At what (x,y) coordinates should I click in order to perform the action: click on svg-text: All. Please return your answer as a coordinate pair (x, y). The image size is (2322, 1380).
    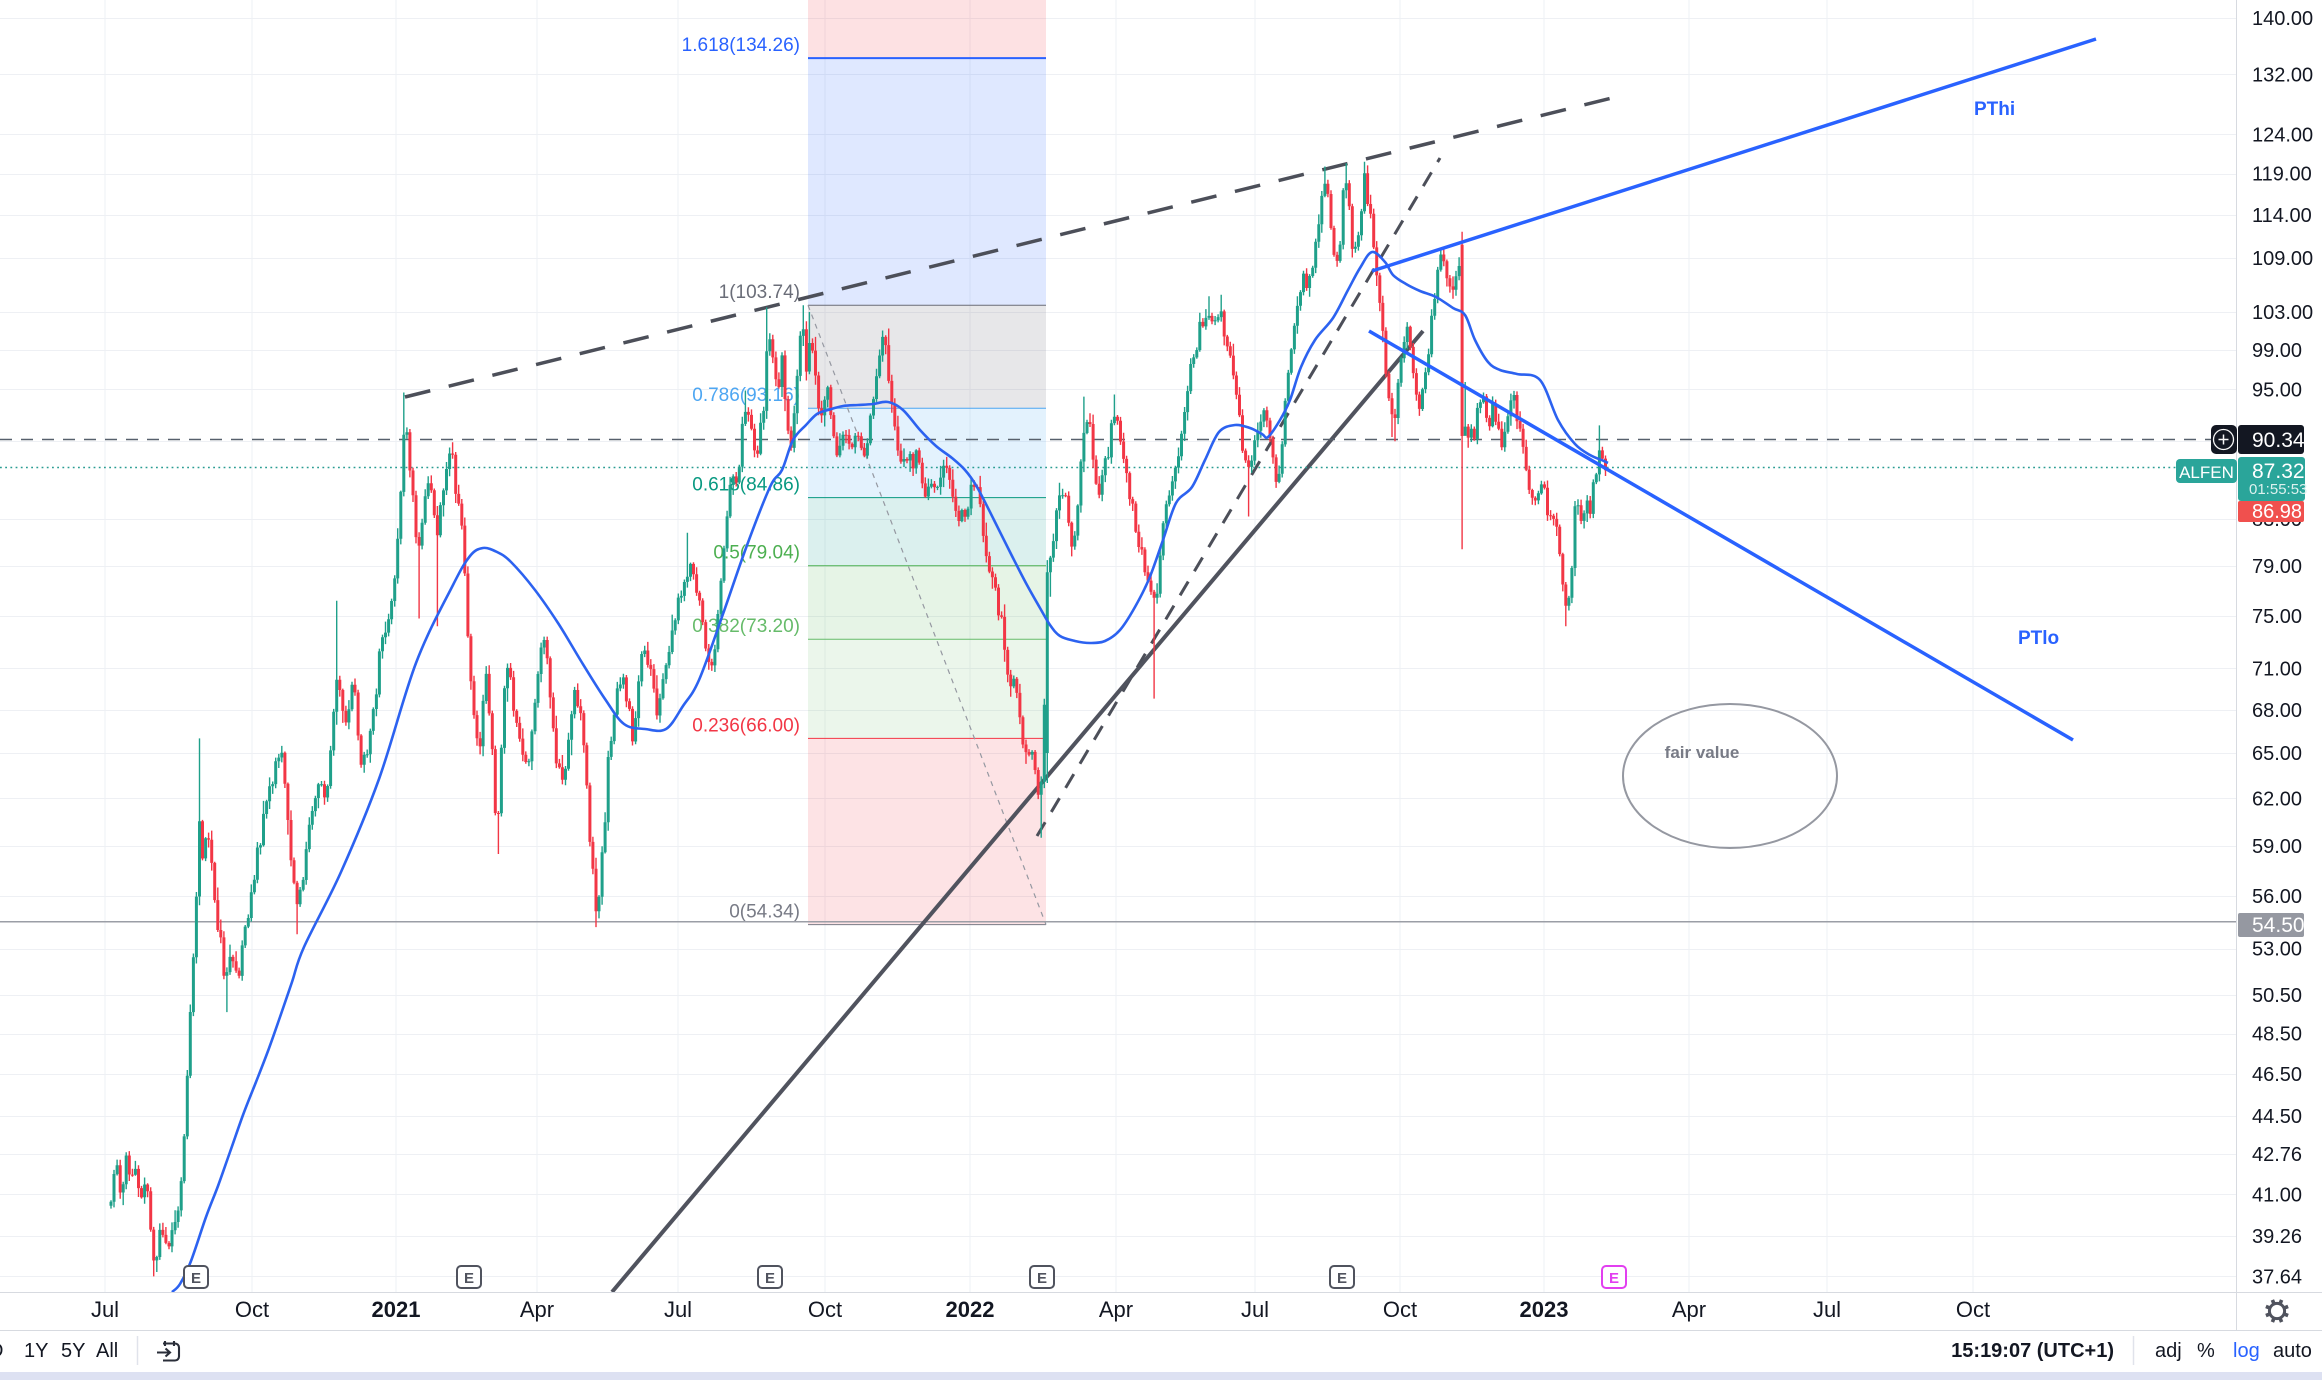
    Looking at the image, I should click on (107, 1351).